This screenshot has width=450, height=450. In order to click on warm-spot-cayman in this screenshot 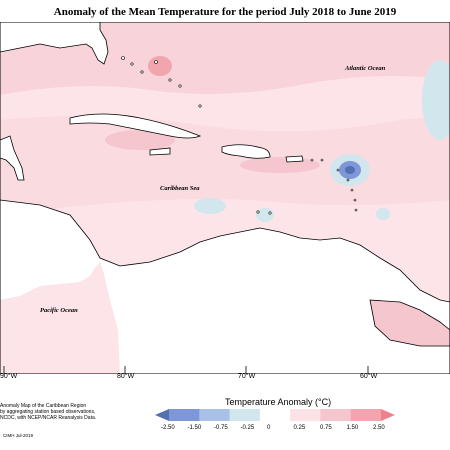, I will do `click(140, 140)`.